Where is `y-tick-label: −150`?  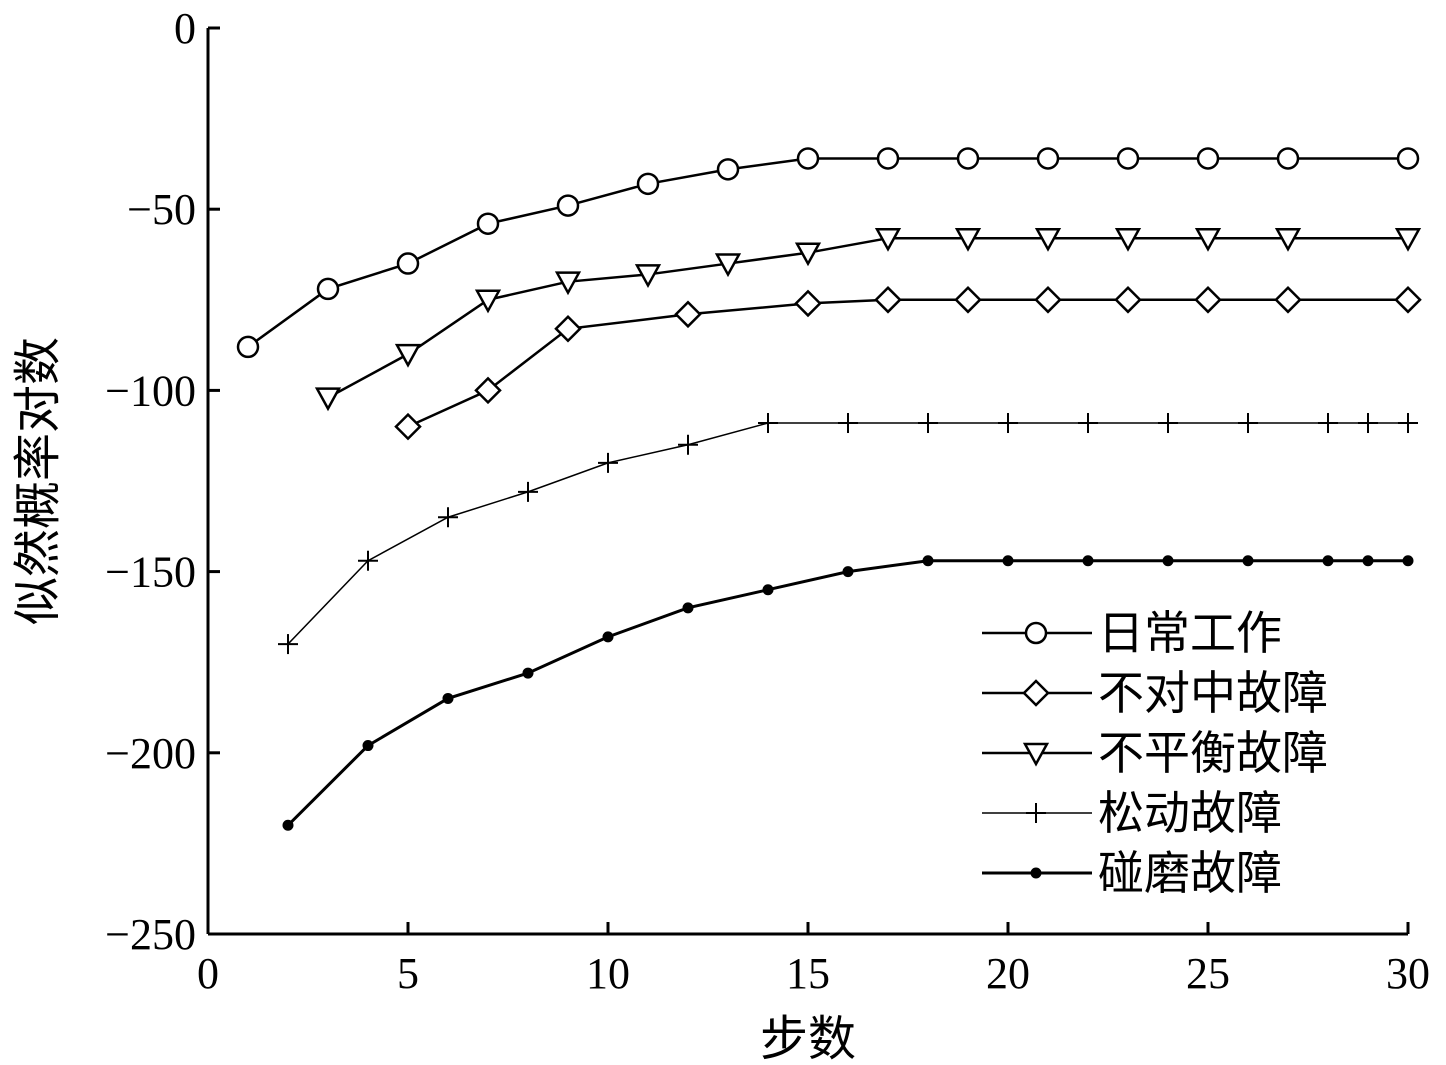
y-tick-label: −150 is located at coordinates (150, 572).